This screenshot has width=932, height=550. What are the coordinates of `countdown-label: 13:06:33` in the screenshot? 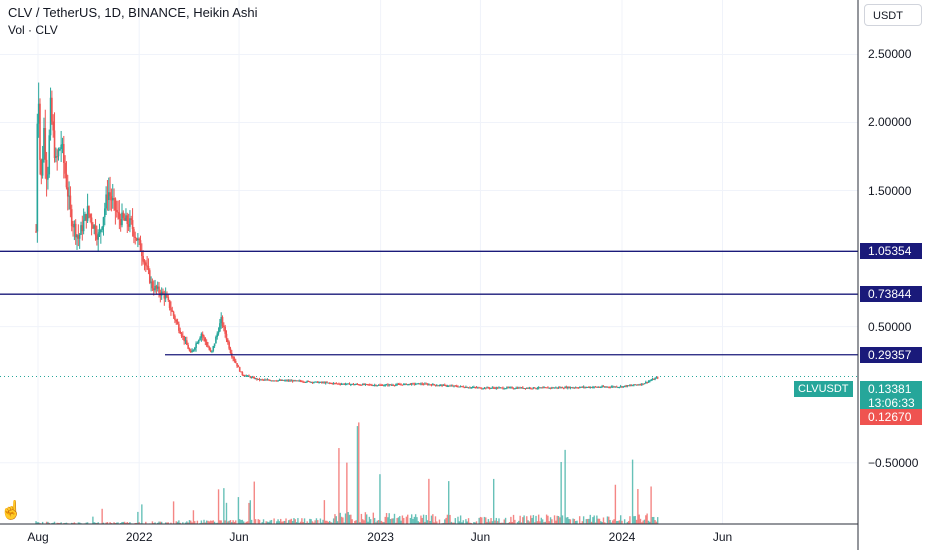 It's located at (891, 403).